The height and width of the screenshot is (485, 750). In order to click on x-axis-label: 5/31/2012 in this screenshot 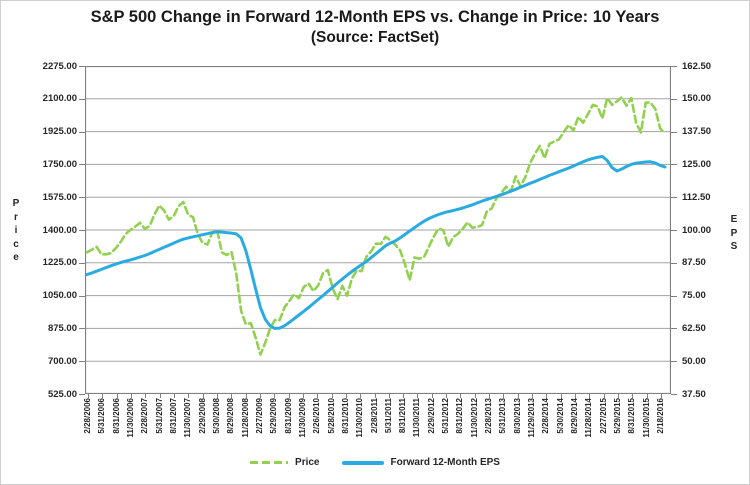, I will do `click(446, 416)`.